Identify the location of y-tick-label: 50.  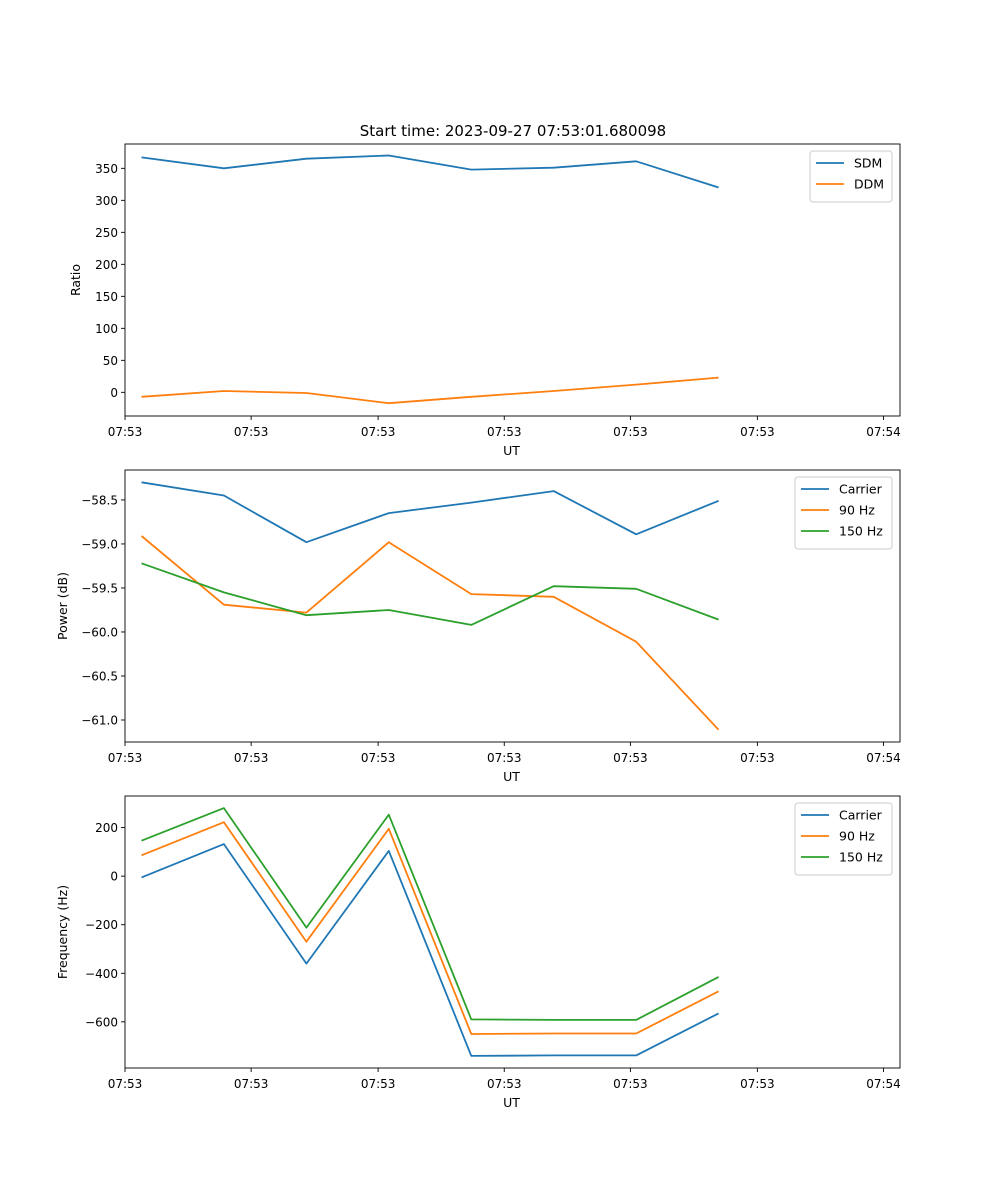
(110, 361).